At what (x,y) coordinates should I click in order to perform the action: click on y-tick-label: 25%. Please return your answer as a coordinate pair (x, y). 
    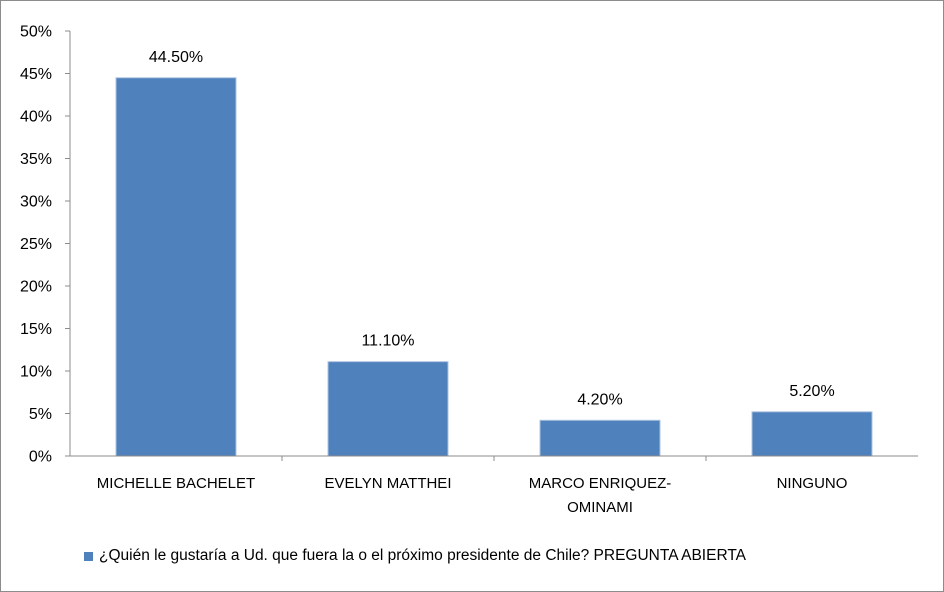
    Looking at the image, I should click on (36, 244).